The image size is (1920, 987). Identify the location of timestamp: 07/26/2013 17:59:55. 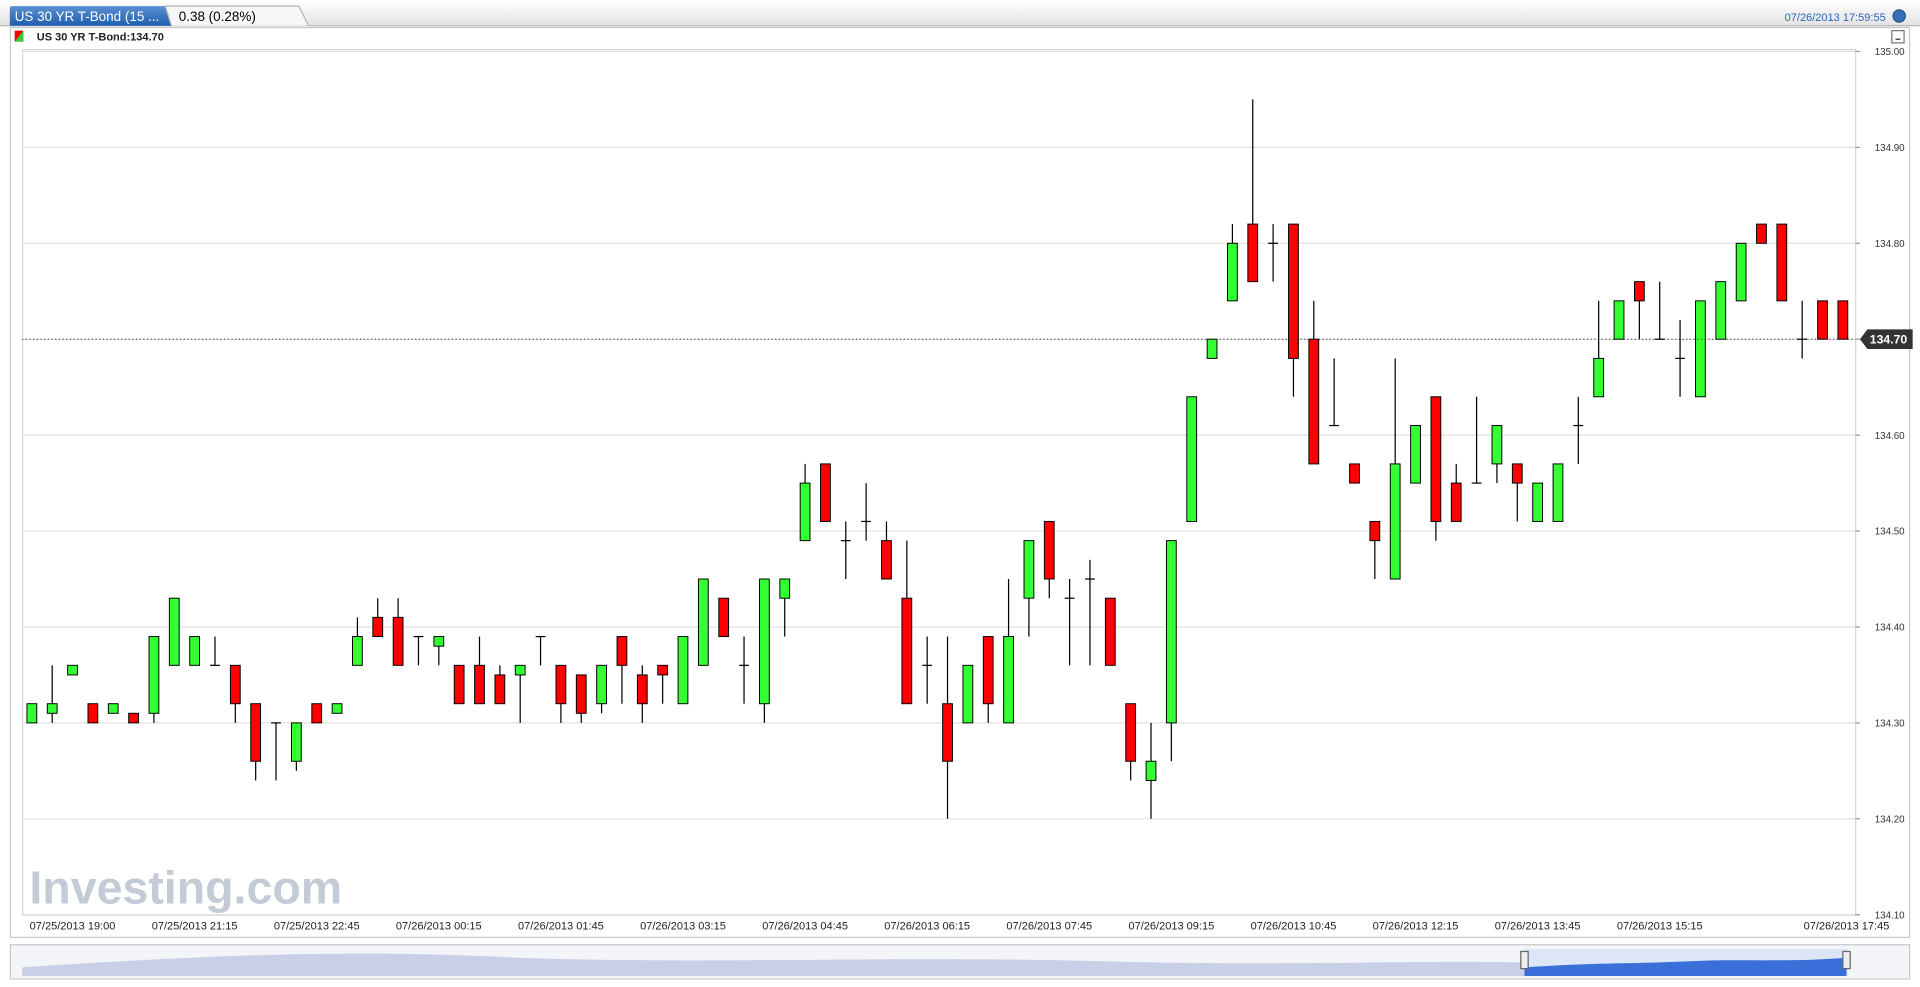
(1835, 18).